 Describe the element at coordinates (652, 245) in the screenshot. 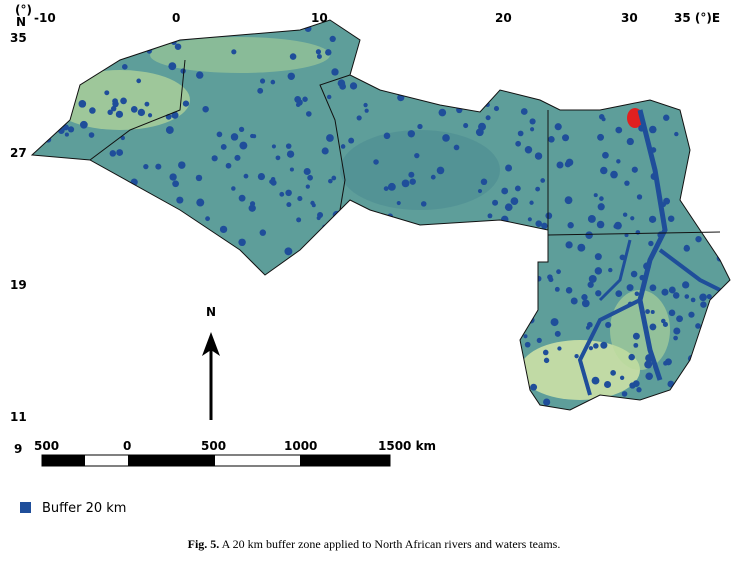

I see `river-buffer` at that location.